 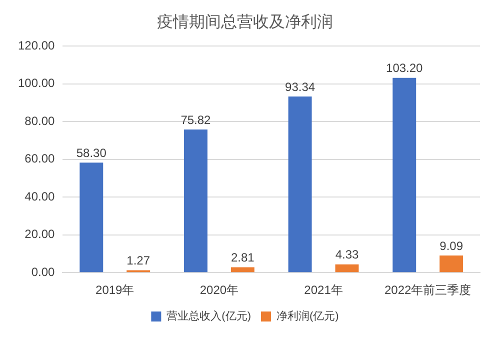 I want to click on chart-title: 疫情期间总营收及净利润, so click(x=245, y=22).